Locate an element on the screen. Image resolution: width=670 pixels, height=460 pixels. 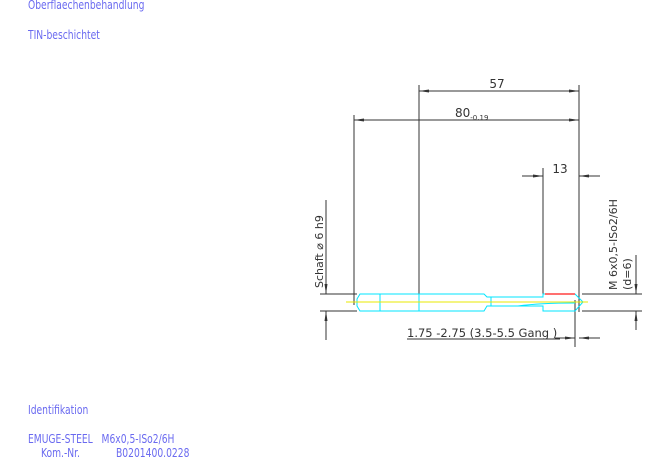
dim-13-label: 13 is located at coordinates (559, 169).